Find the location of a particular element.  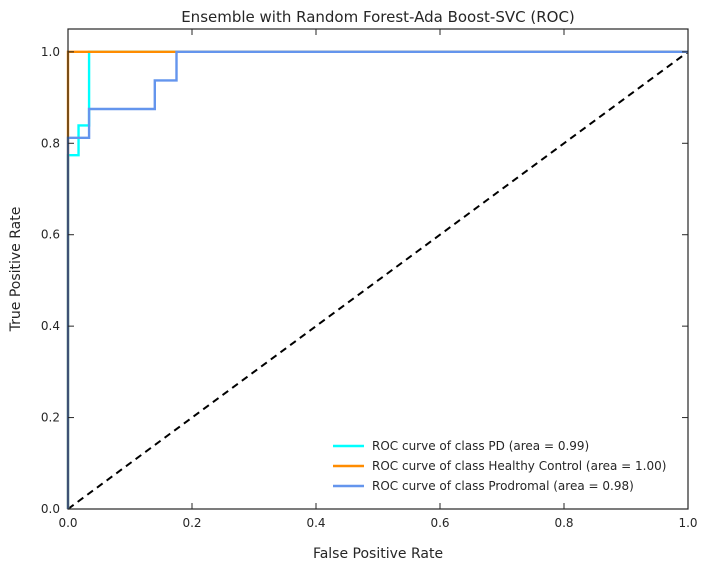

y-tick-label: 0.8 is located at coordinates (50, 143).